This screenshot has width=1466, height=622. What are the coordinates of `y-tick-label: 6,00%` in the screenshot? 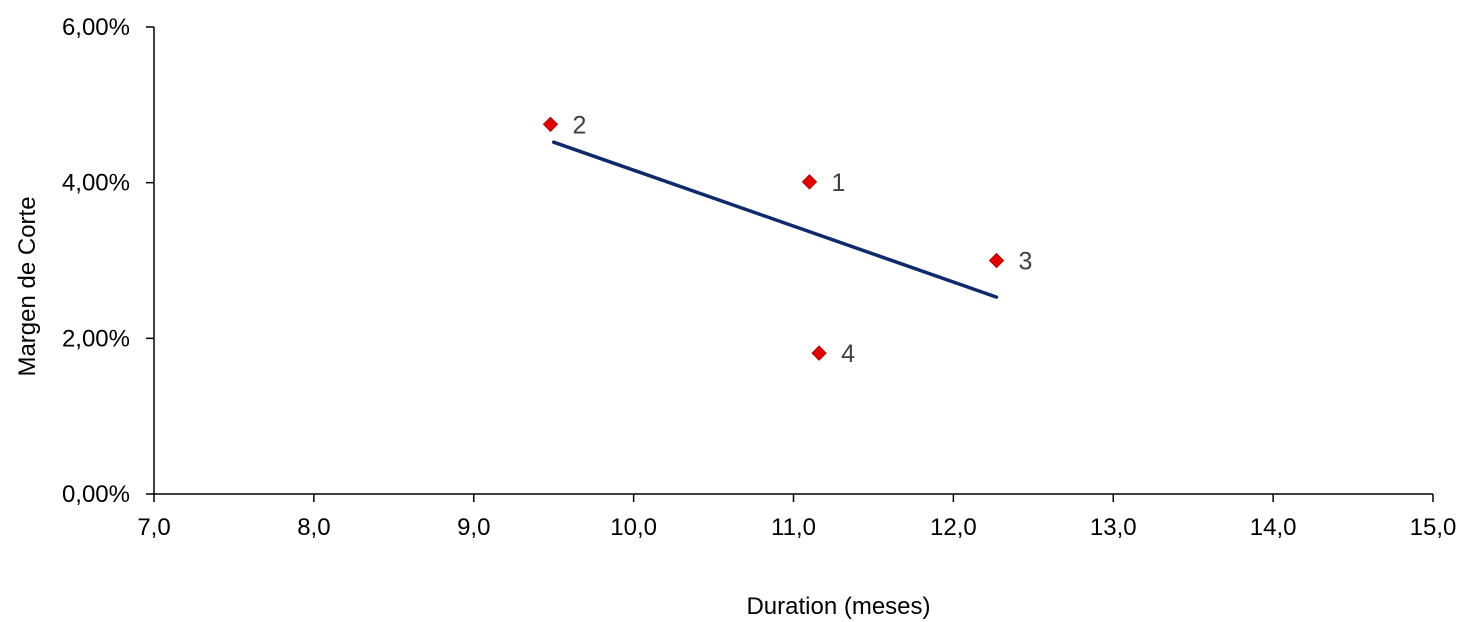 It's located at (96, 27).